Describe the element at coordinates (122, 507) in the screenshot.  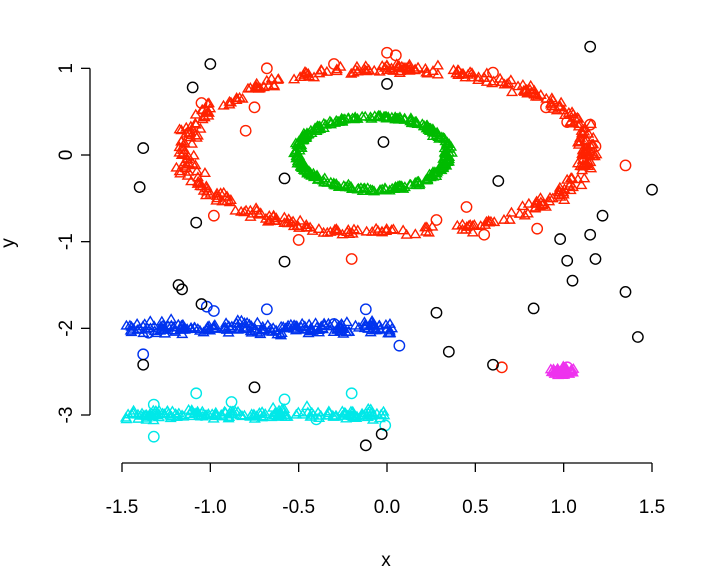
I see `x-tick-label: -1.5` at that location.